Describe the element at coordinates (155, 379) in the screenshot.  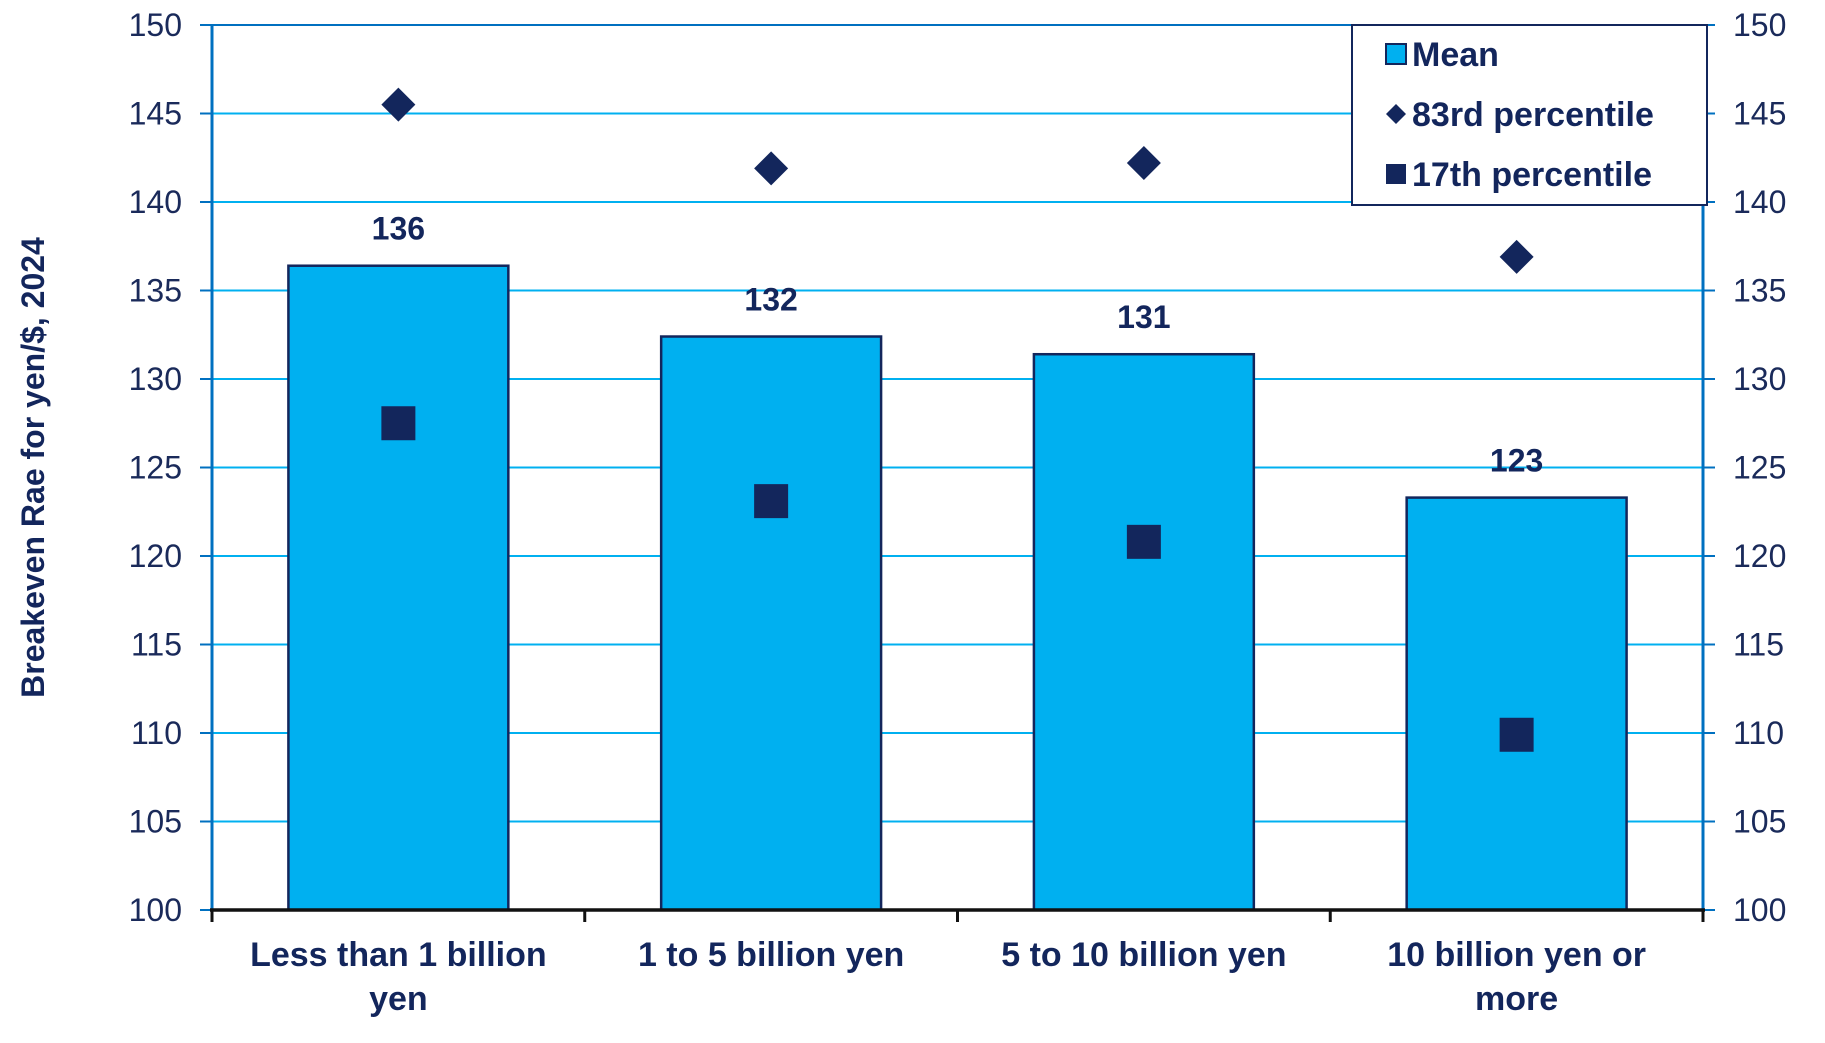
I see `y-tick-label-left: 130` at that location.